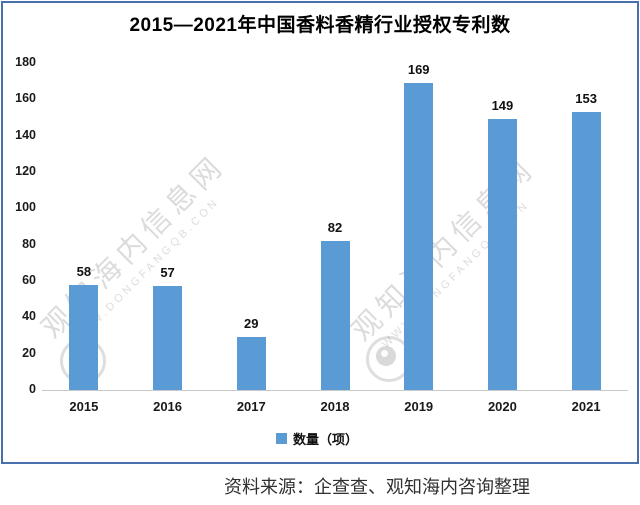 Image resolution: width=640 pixels, height=505 pixels. Describe the element at coordinates (84, 271) in the screenshot. I see `bar-value-label: 58` at that location.